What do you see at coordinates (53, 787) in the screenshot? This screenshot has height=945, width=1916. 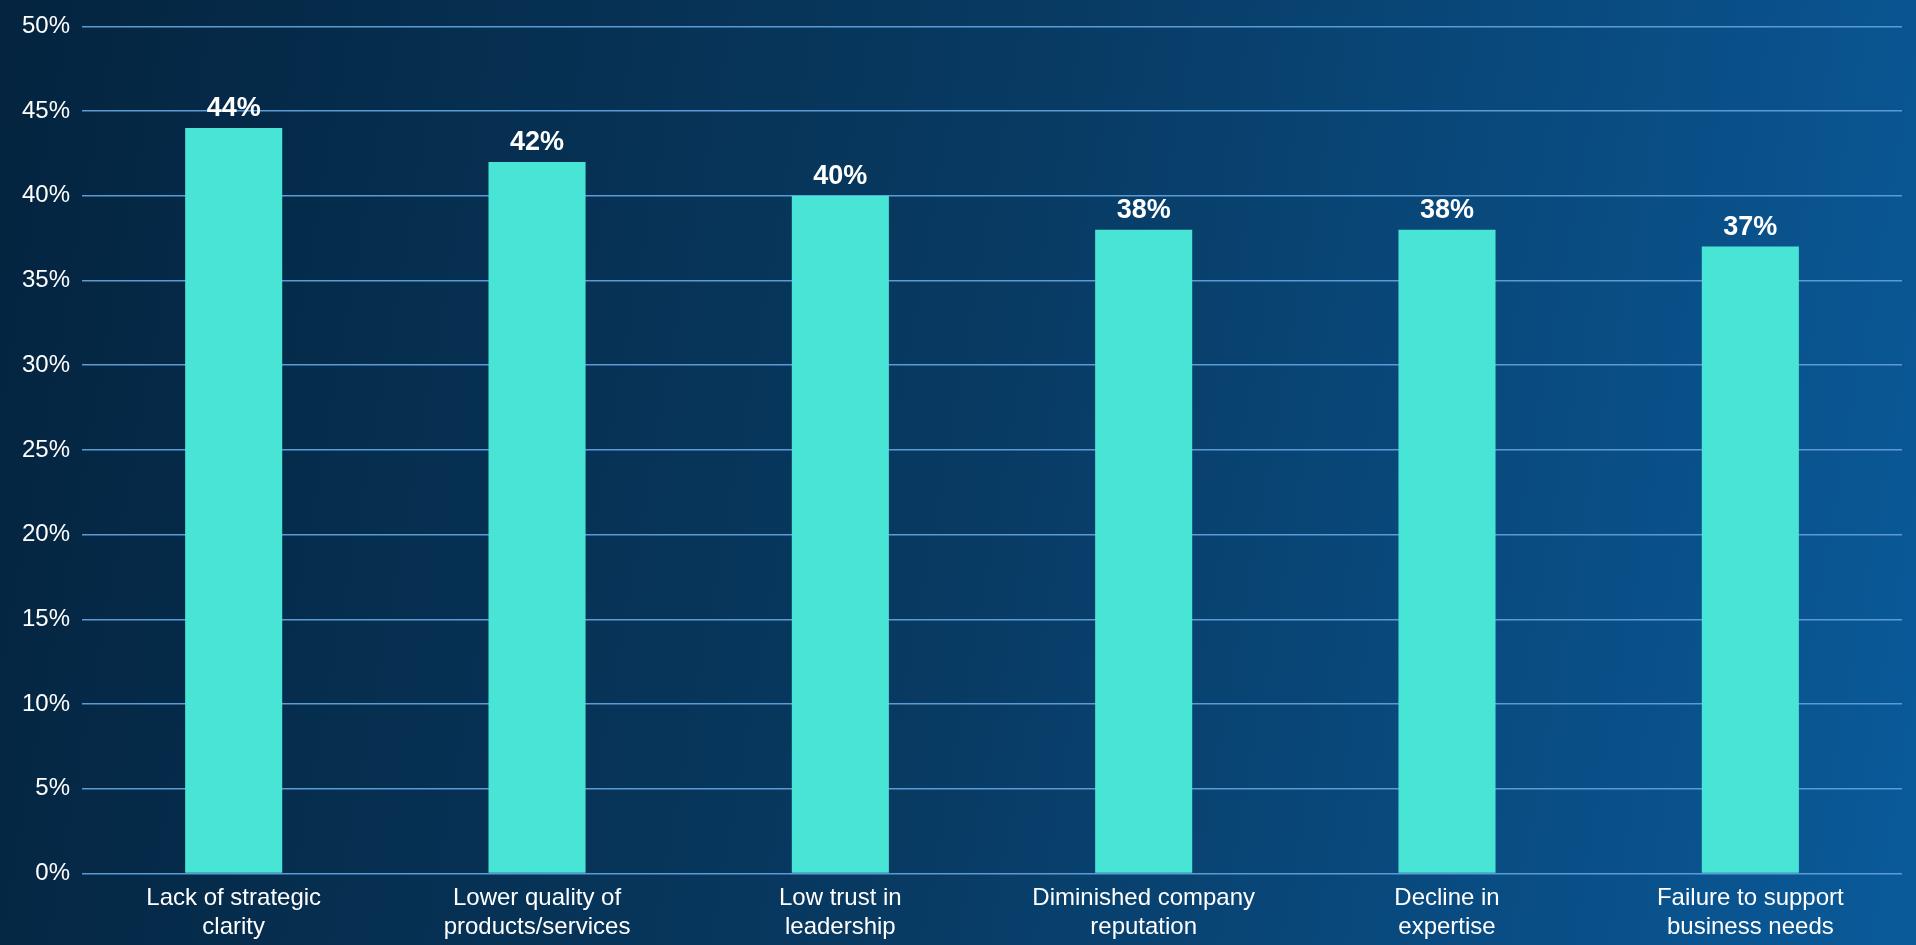 I see `y-tick-label: 5%` at bounding box center [53, 787].